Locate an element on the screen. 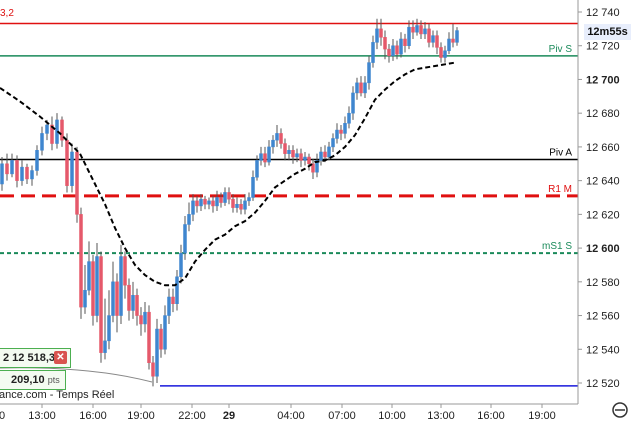 This screenshot has height=422, width=631. points-box: 209,10 pts is located at coordinates (33, 380).